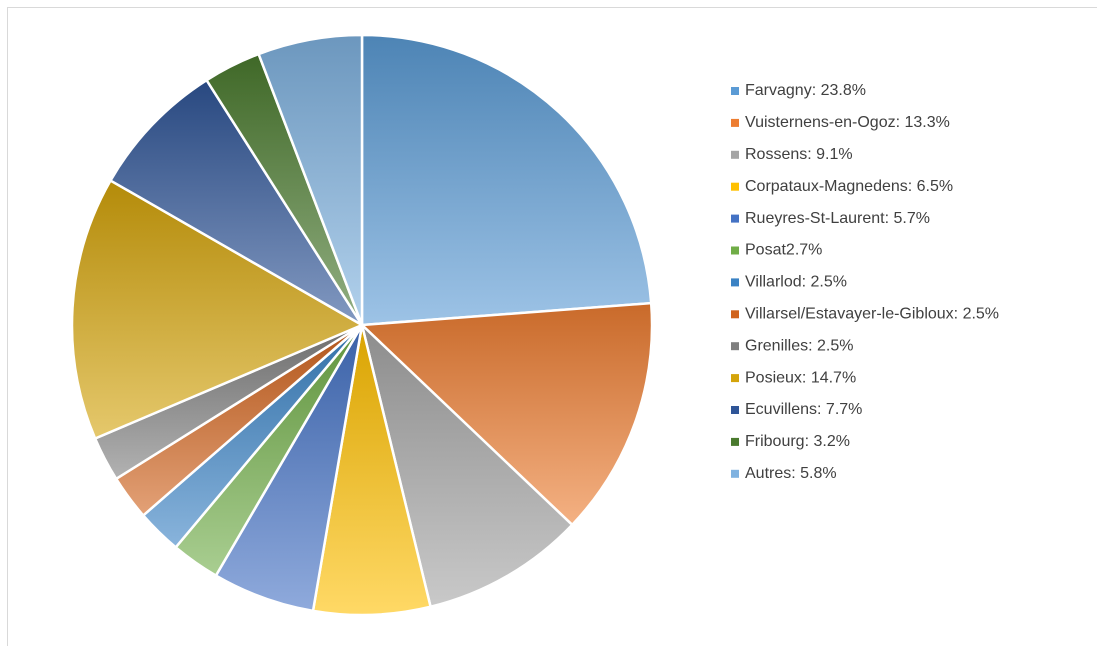 The image size is (1097, 651). I want to click on legend-label: Corpataux-Magnedens: 6.5%, so click(849, 186).